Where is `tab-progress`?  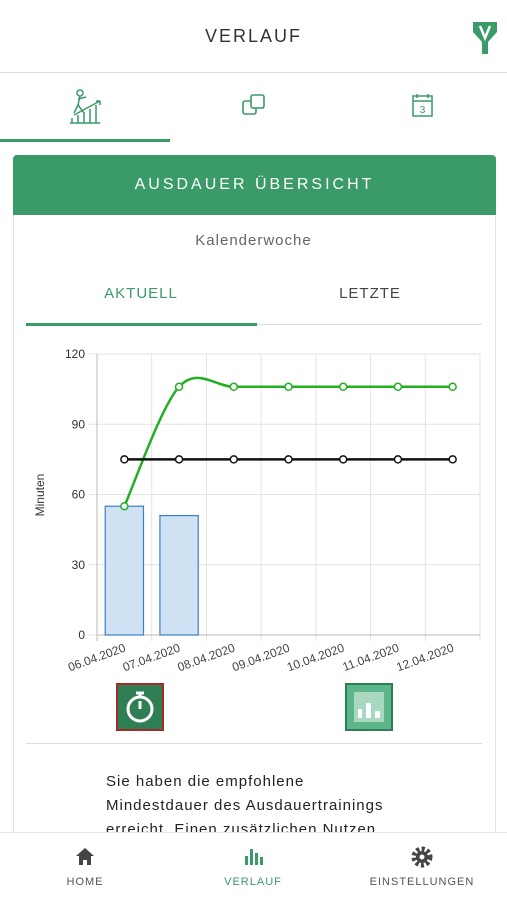 tab-progress is located at coordinates (85, 106).